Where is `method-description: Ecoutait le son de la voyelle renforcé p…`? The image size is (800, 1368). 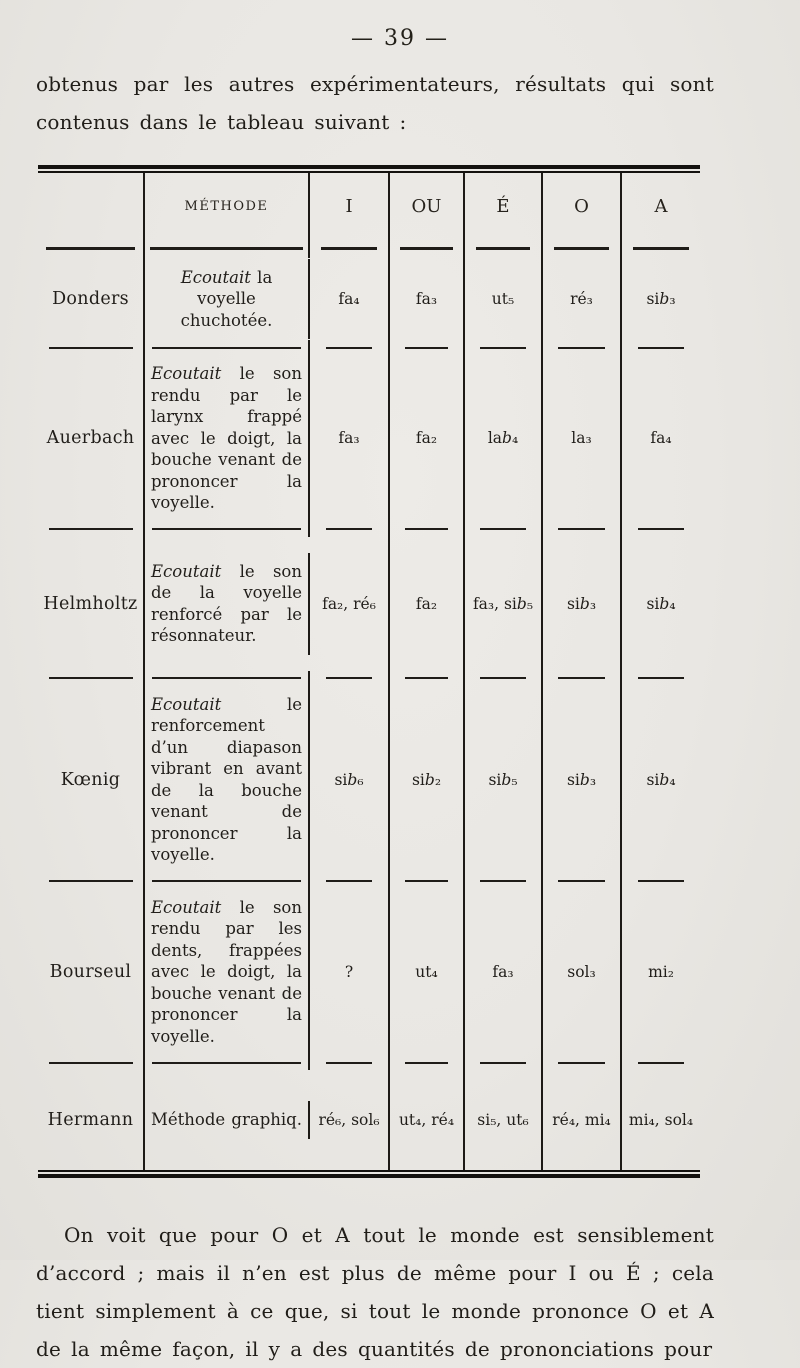
method-description: Ecoutait le son de la voyelle renforcé p… is located at coordinates (227, 603).